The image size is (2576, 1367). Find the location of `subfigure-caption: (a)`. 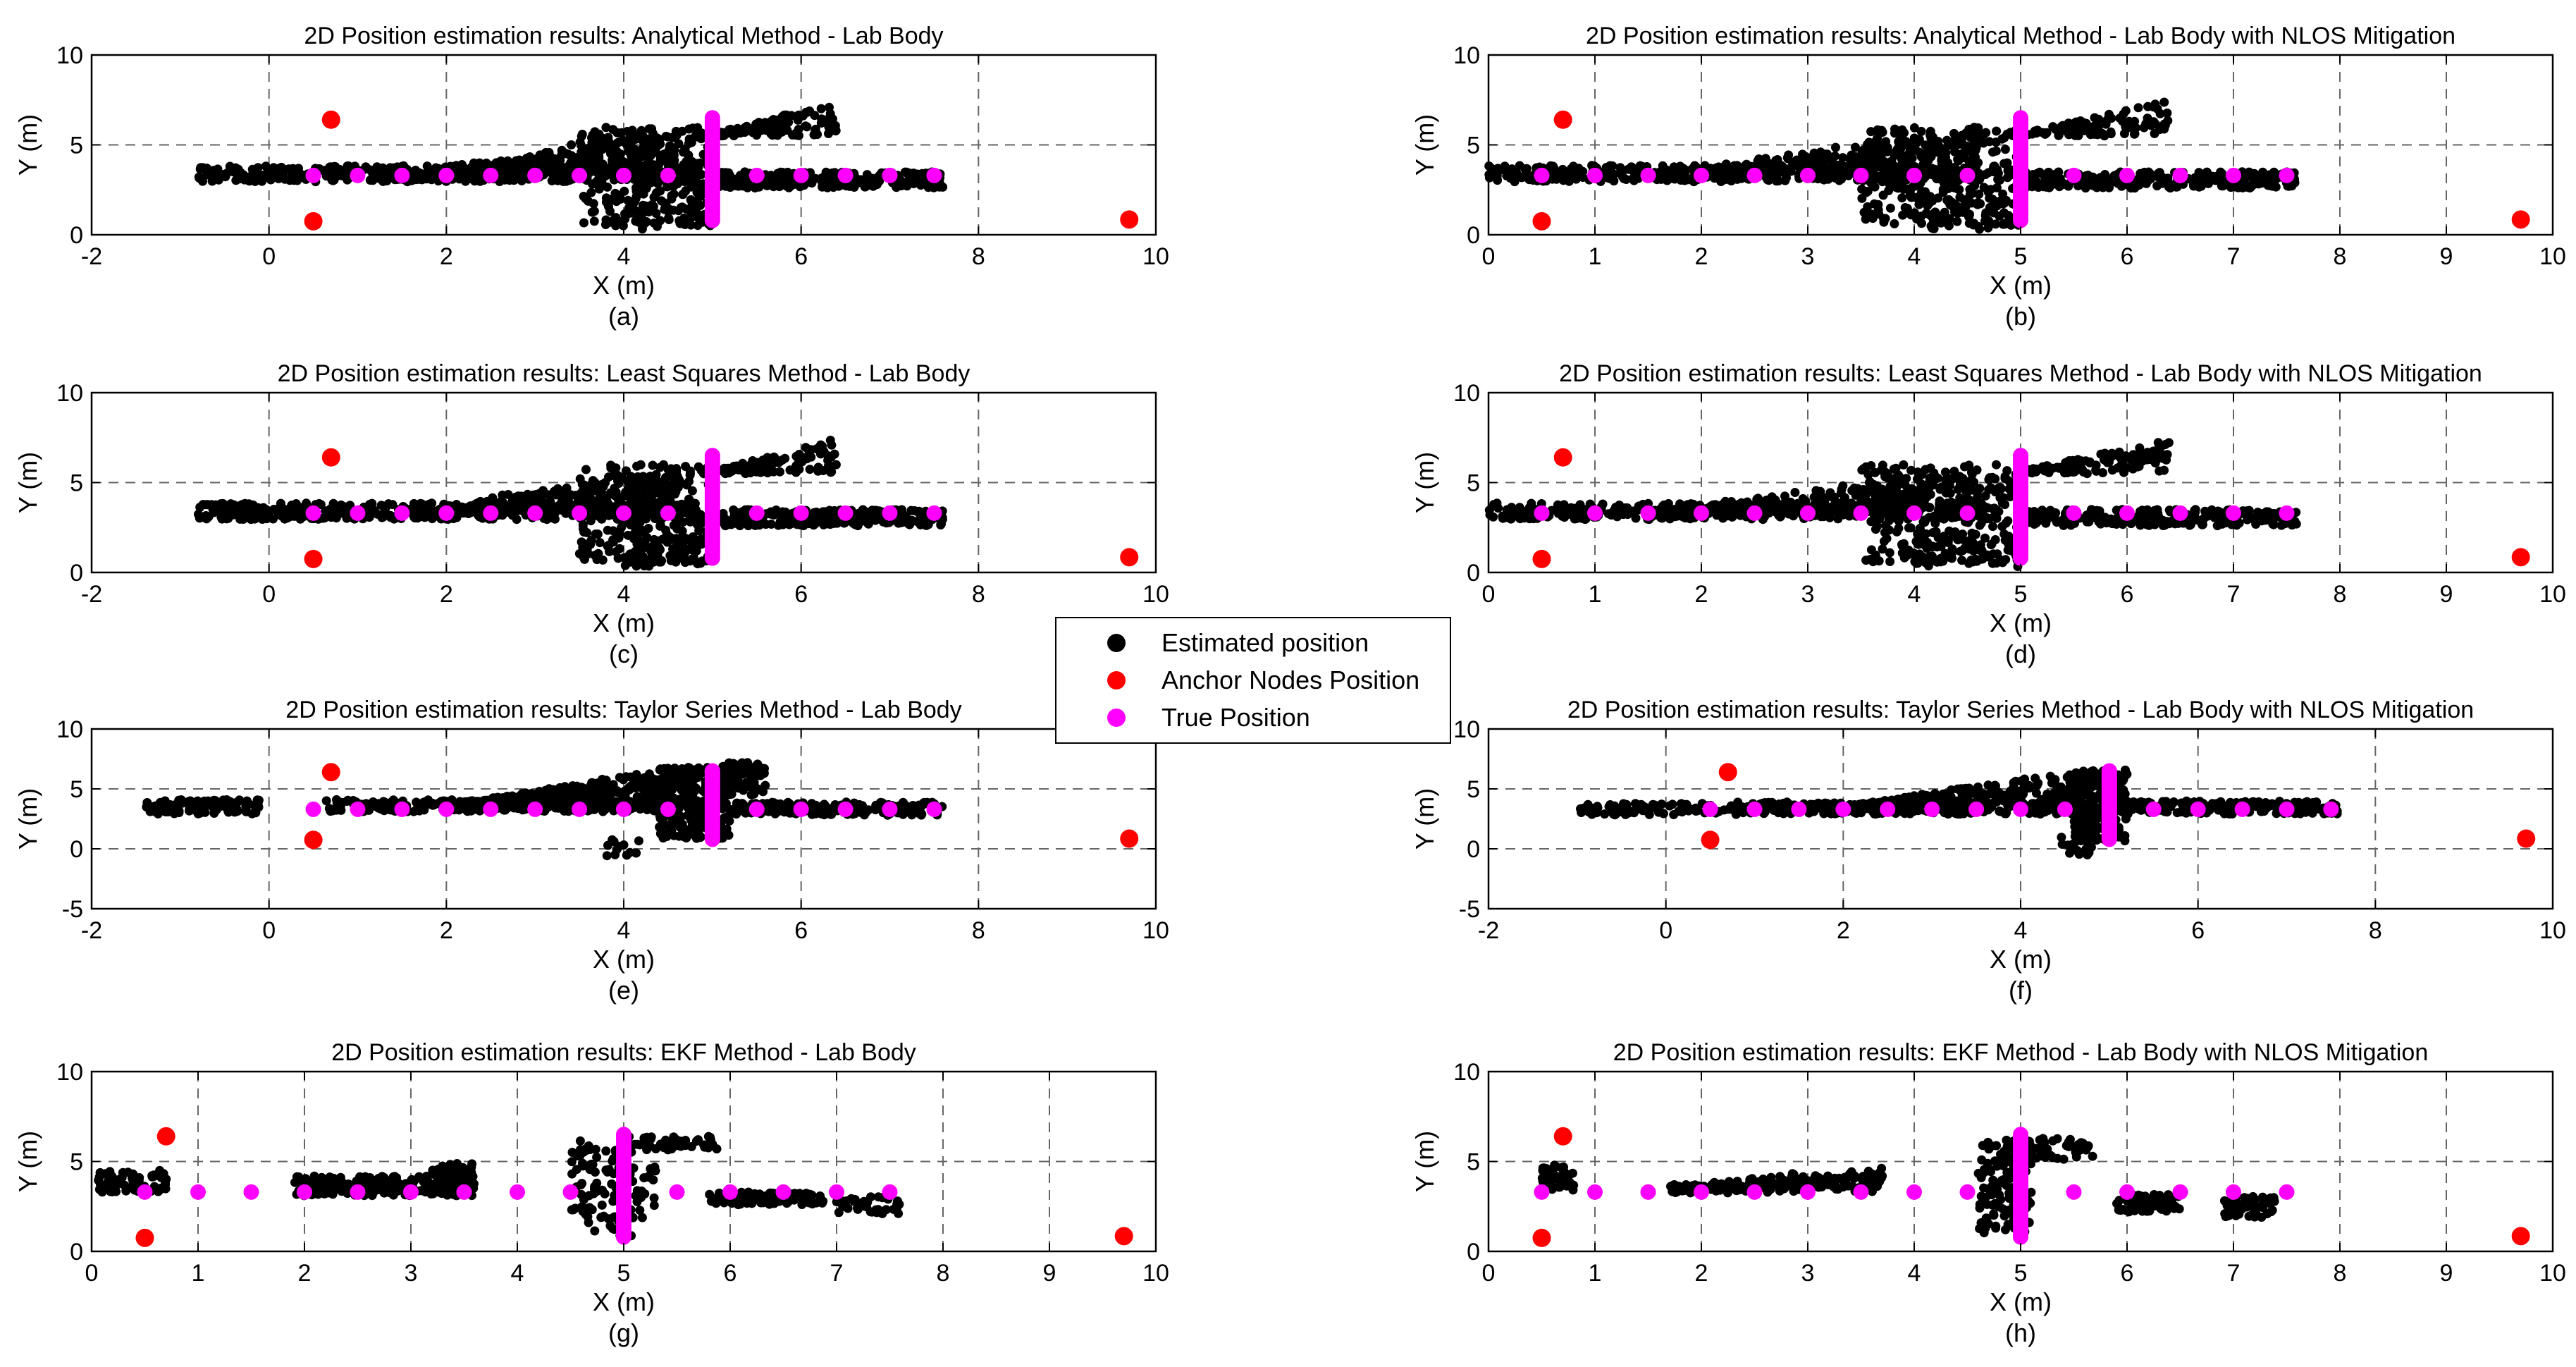

subfigure-caption: (a) is located at coordinates (624, 316).